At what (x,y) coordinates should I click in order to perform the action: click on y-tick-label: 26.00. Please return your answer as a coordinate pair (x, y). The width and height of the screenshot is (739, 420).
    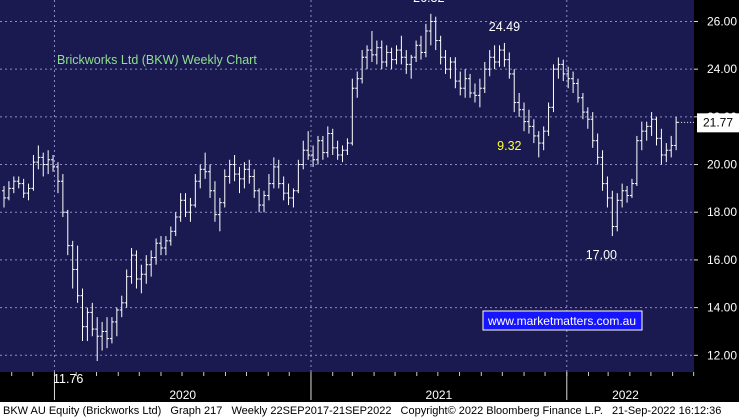
    Looking at the image, I should click on (722, 21).